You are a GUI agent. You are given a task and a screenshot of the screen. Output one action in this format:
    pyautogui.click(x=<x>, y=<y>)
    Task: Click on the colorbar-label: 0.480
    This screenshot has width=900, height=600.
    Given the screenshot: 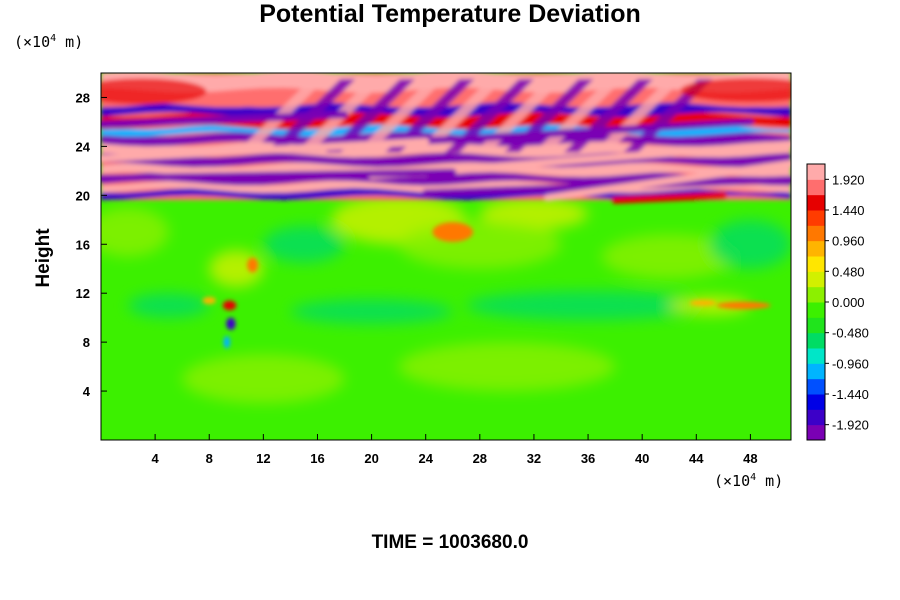 What is the action you would take?
    pyautogui.click(x=848, y=271)
    